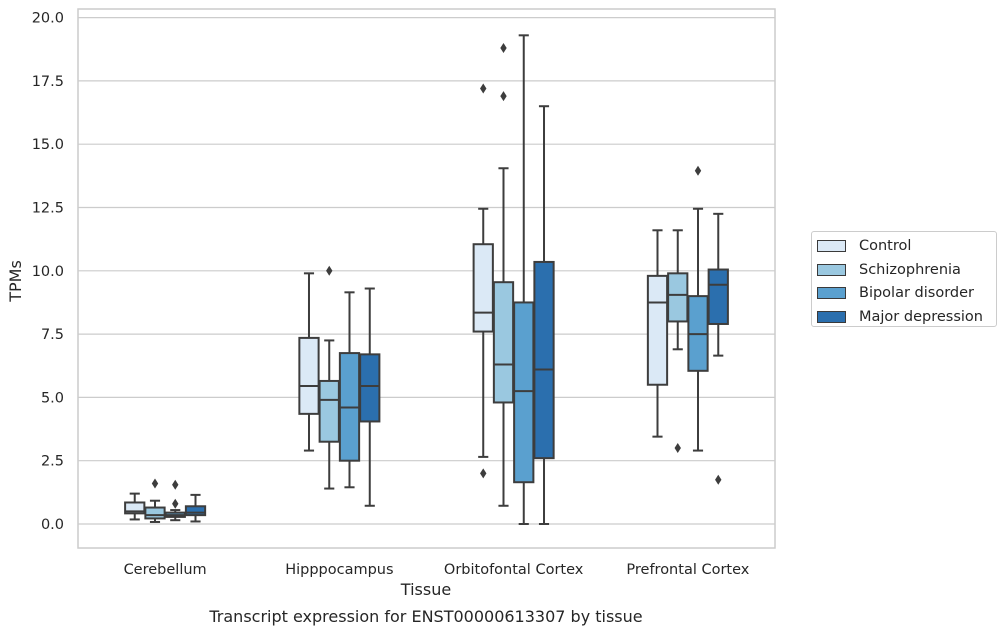  Describe the element at coordinates (15, 281) in the screenshot. I see `y-axis-label: TPMs` at that location.